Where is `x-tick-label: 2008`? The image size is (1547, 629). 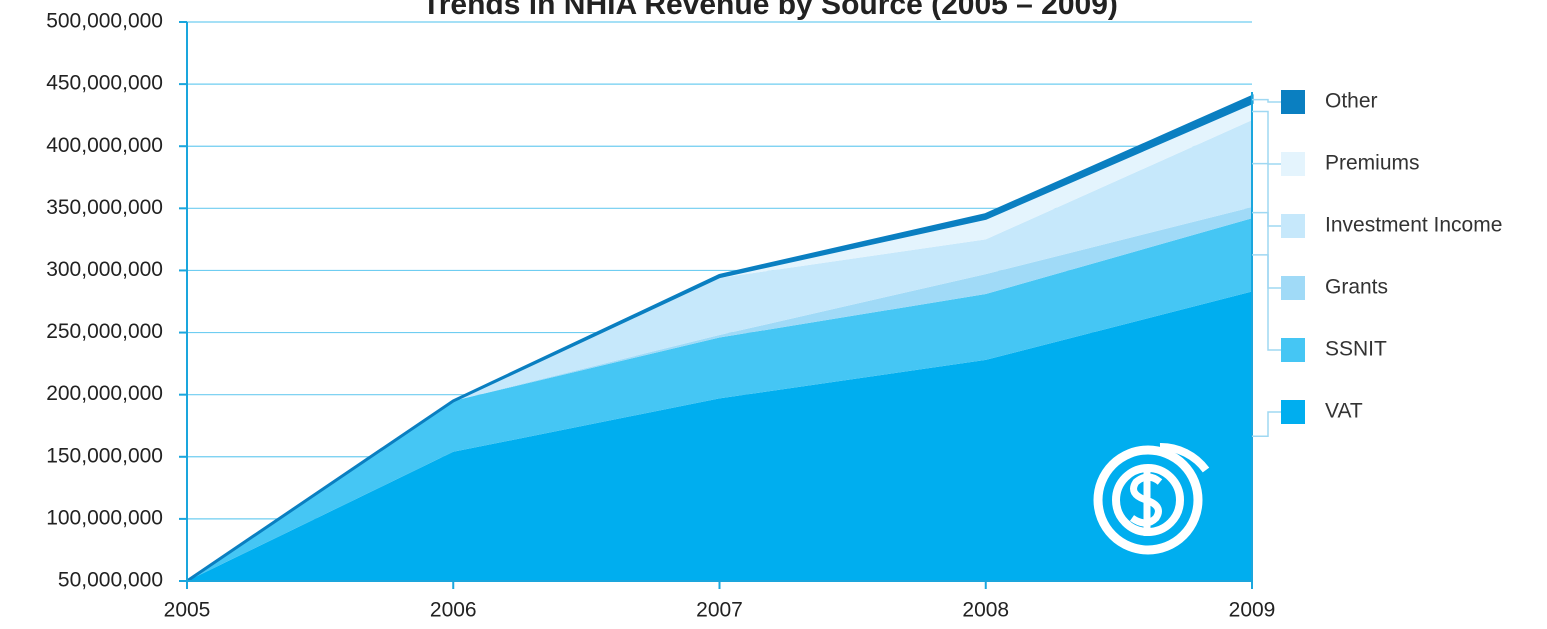
x-tick-label: 2008 is located at coordinates (985, 610).